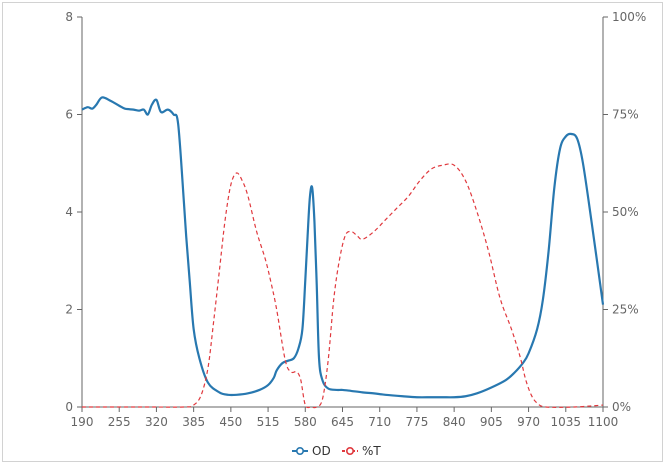 The height and width of the screenshot is (466, 667). I want to click on x-tick-label: 580, so click(305, 422).